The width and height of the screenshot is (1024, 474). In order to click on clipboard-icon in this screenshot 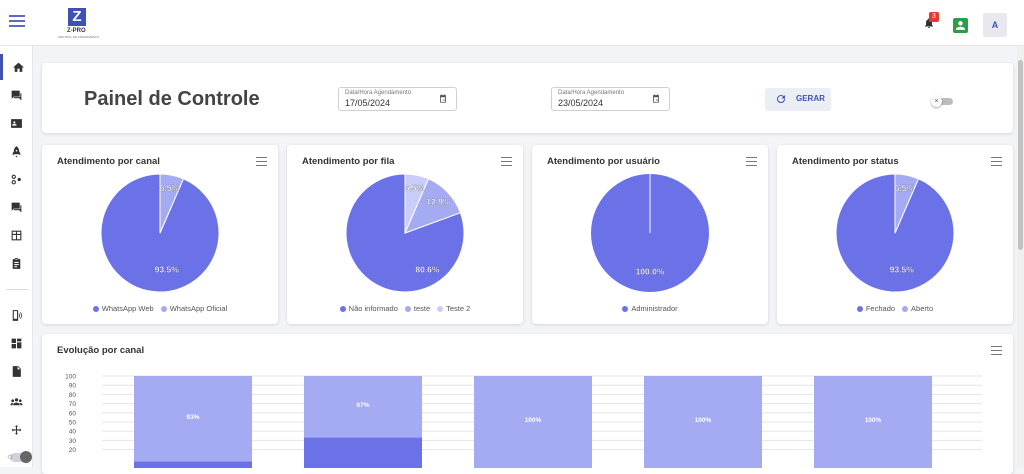, I will do `click(16, 263)`.